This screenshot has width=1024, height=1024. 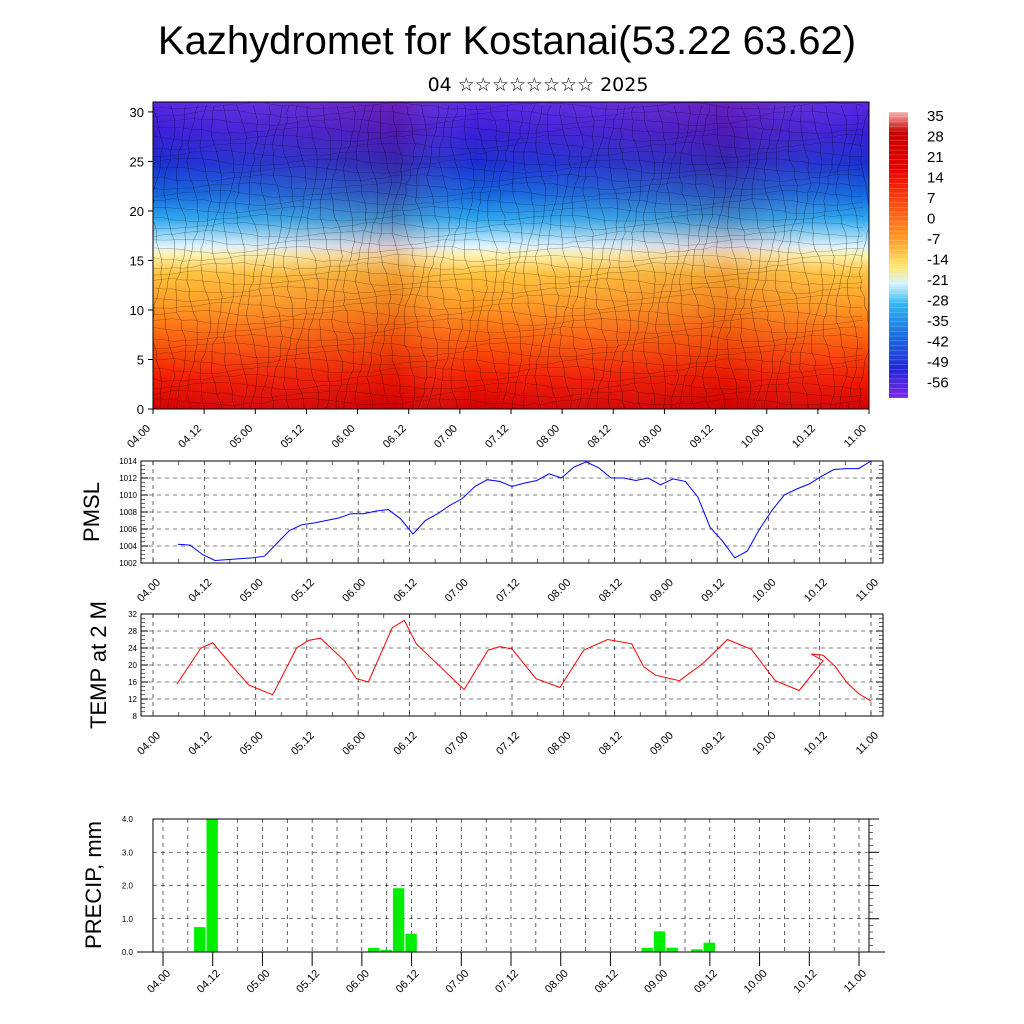 I want to click on y-tick-label: 3.0, so click(x=128, y=852).